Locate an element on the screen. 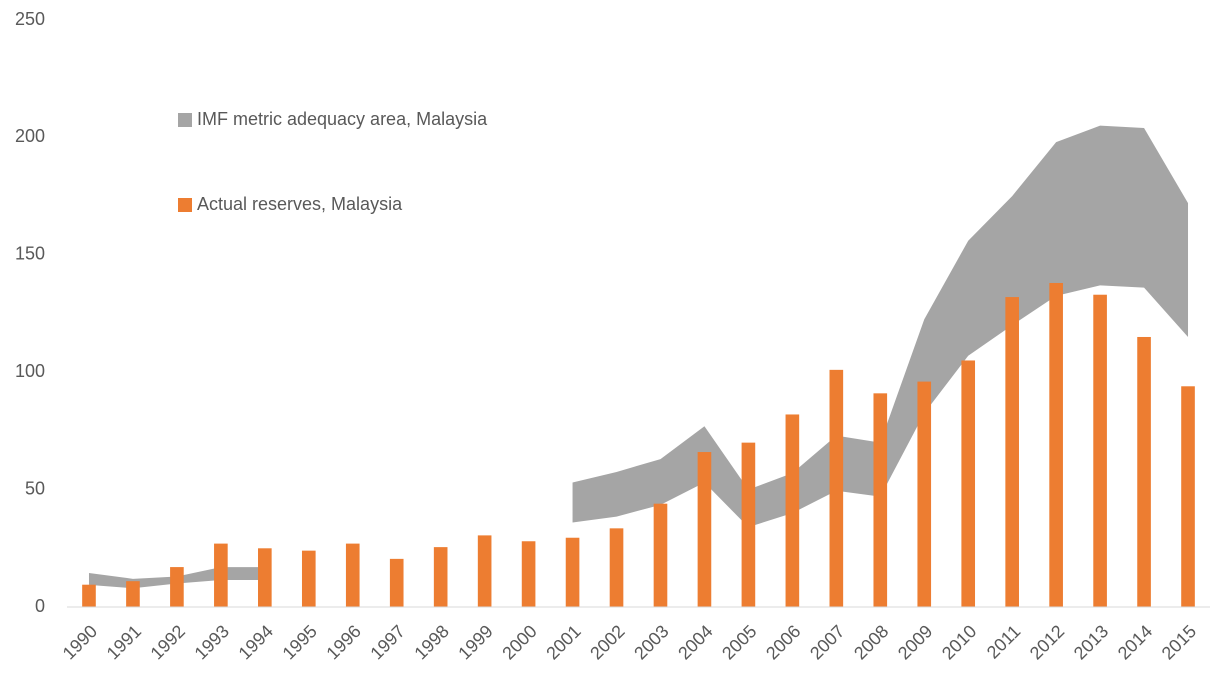 The width and height of the screenshot is (1214, 680). y-tick-label: 200 is located at coordinates (30, 136).